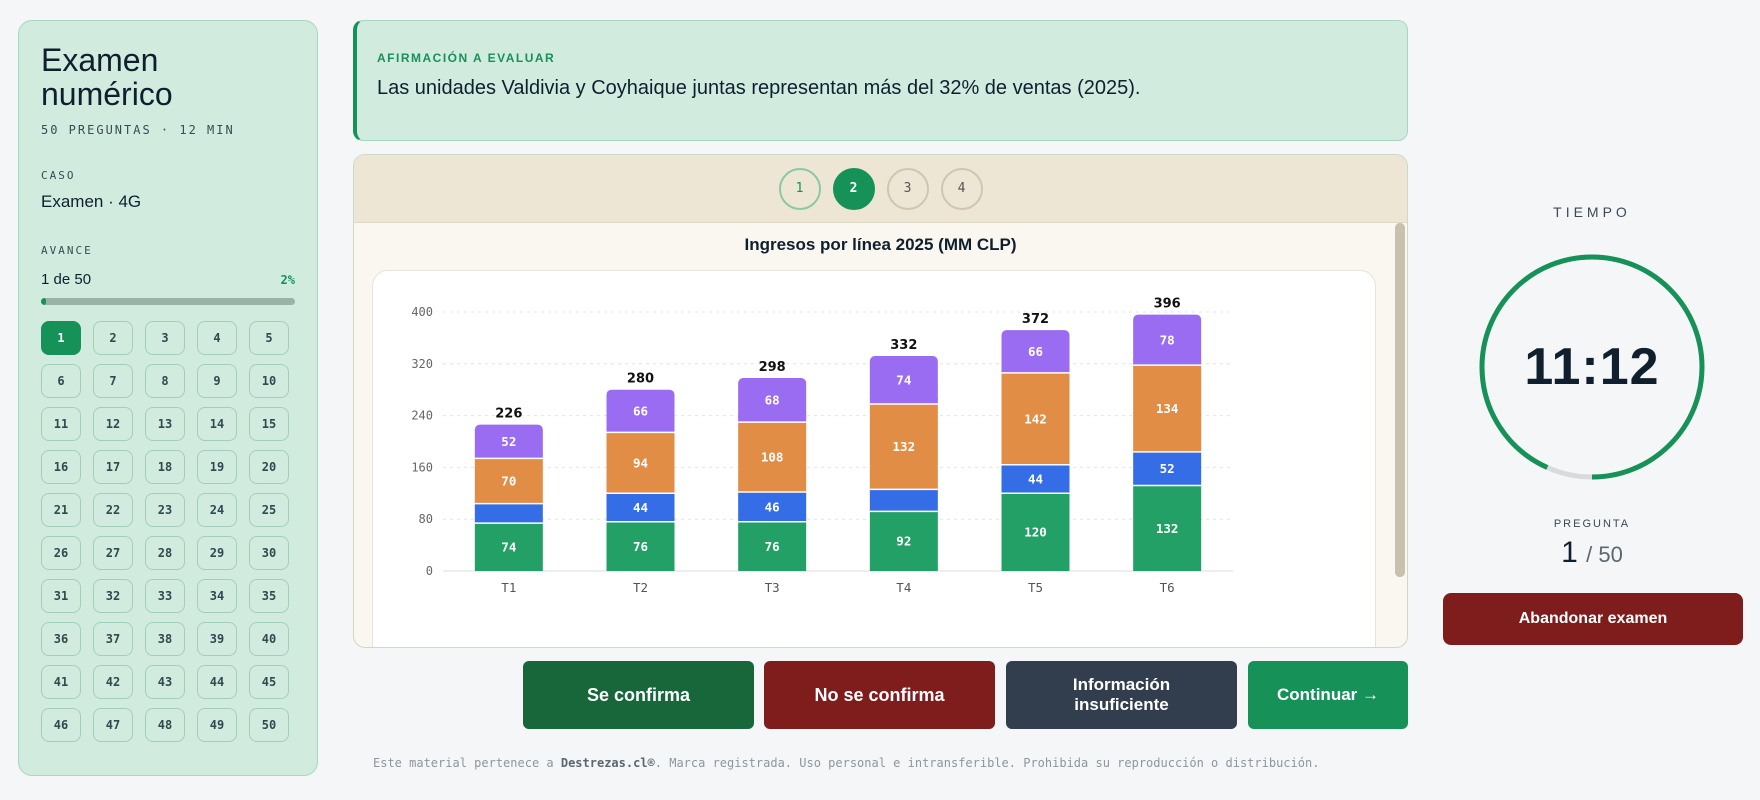  I want to click on scrollbar-thumb, so click(1400, 400).